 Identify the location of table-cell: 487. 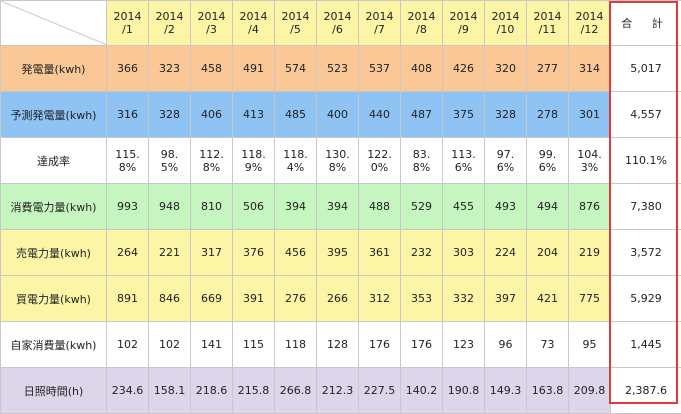
(422, 115).